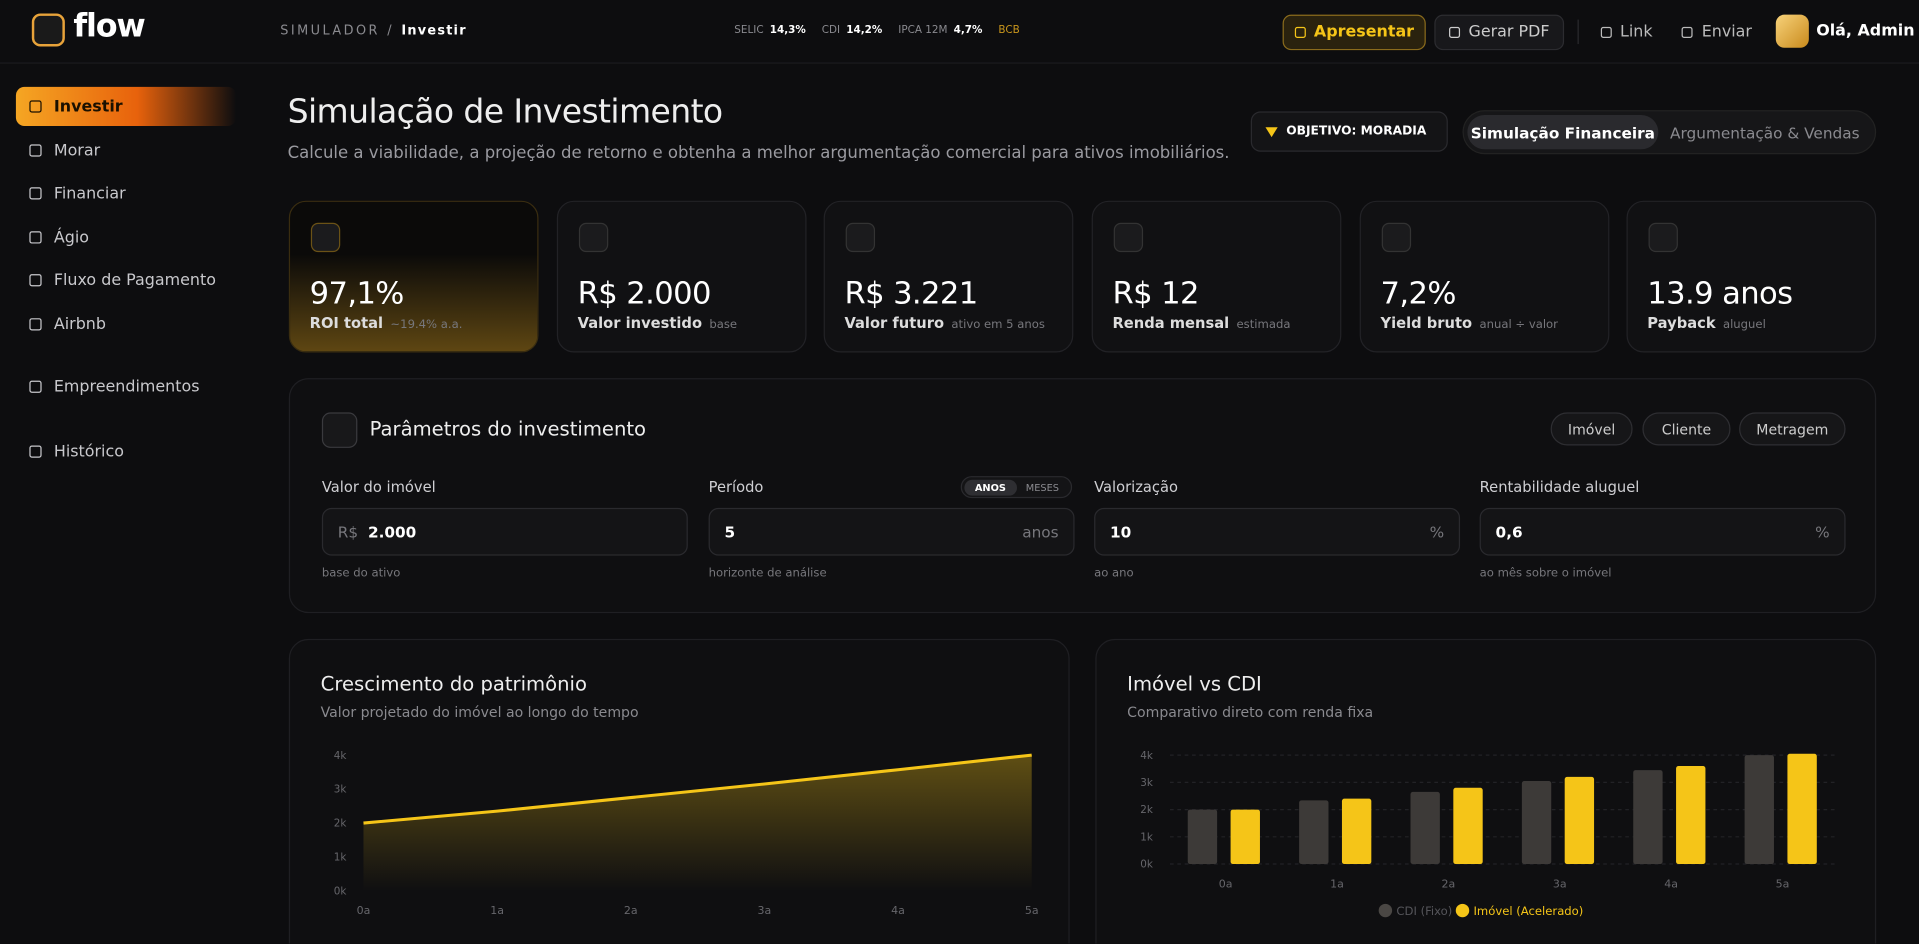 Image resolution: width=1919 pixels, height=944 pixels. I want to click on field-input: 5 anos, so click(891, 531).